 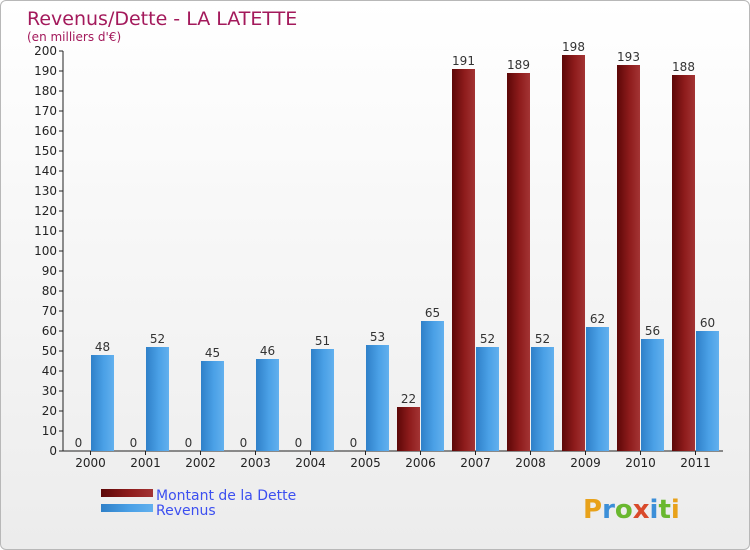 What do you see at coordinates (53, 451) in the screenshot?
I see `y-tick-label: 0` at bounding box center [53, 451].